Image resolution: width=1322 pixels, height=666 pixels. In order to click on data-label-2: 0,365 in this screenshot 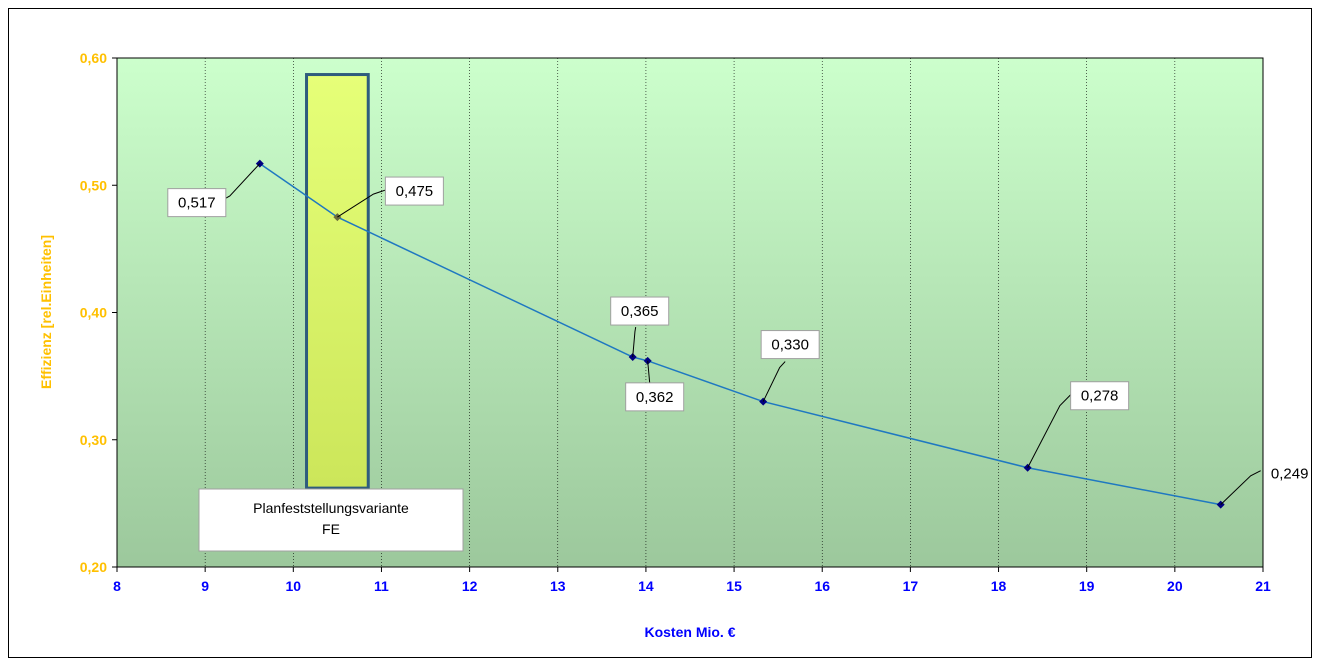, I will do `click(640, 311)`.